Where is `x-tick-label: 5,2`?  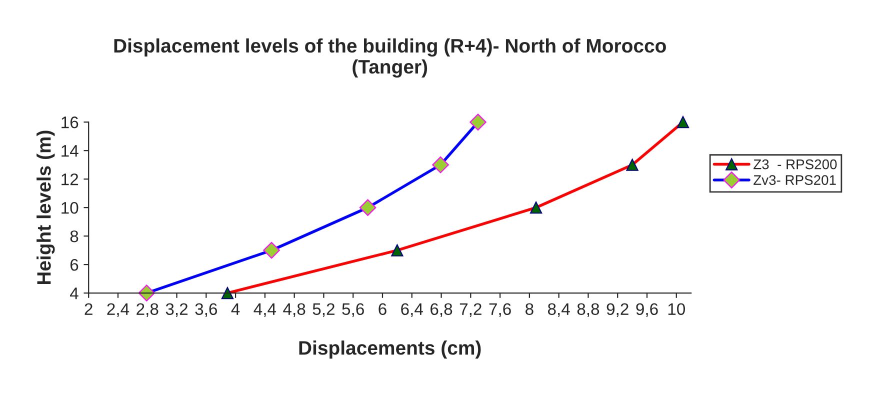 x-tick-label: 5,2 is located at coordinates (323, 310).